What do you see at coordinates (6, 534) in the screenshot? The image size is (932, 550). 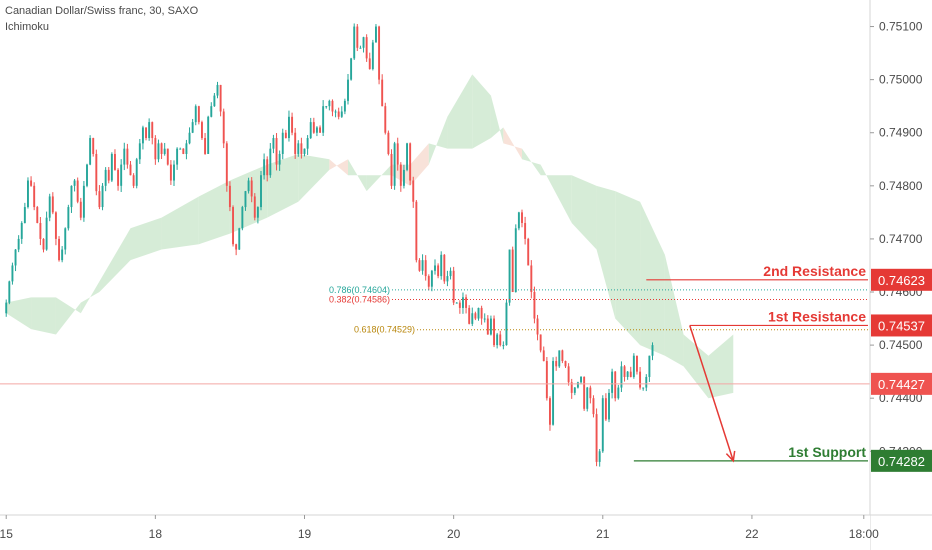 I see `time-axis-tick-label: 15` at bounding box center [6, 534].